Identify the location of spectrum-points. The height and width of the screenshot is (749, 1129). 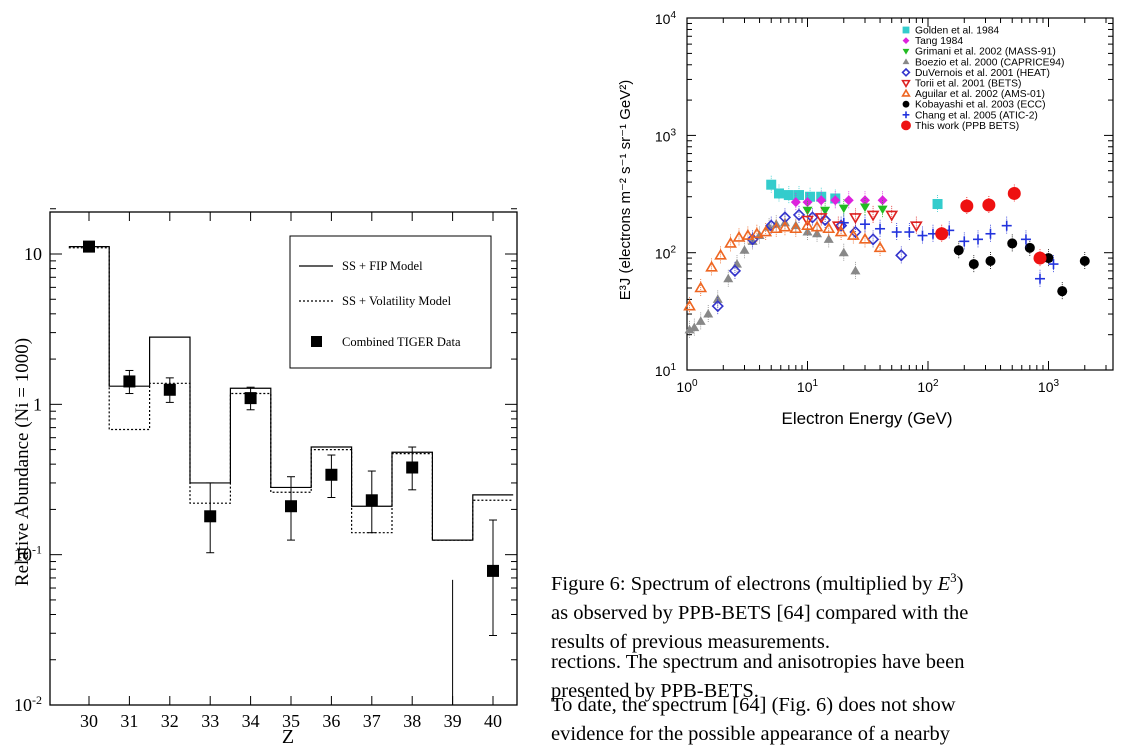
(886, 257).